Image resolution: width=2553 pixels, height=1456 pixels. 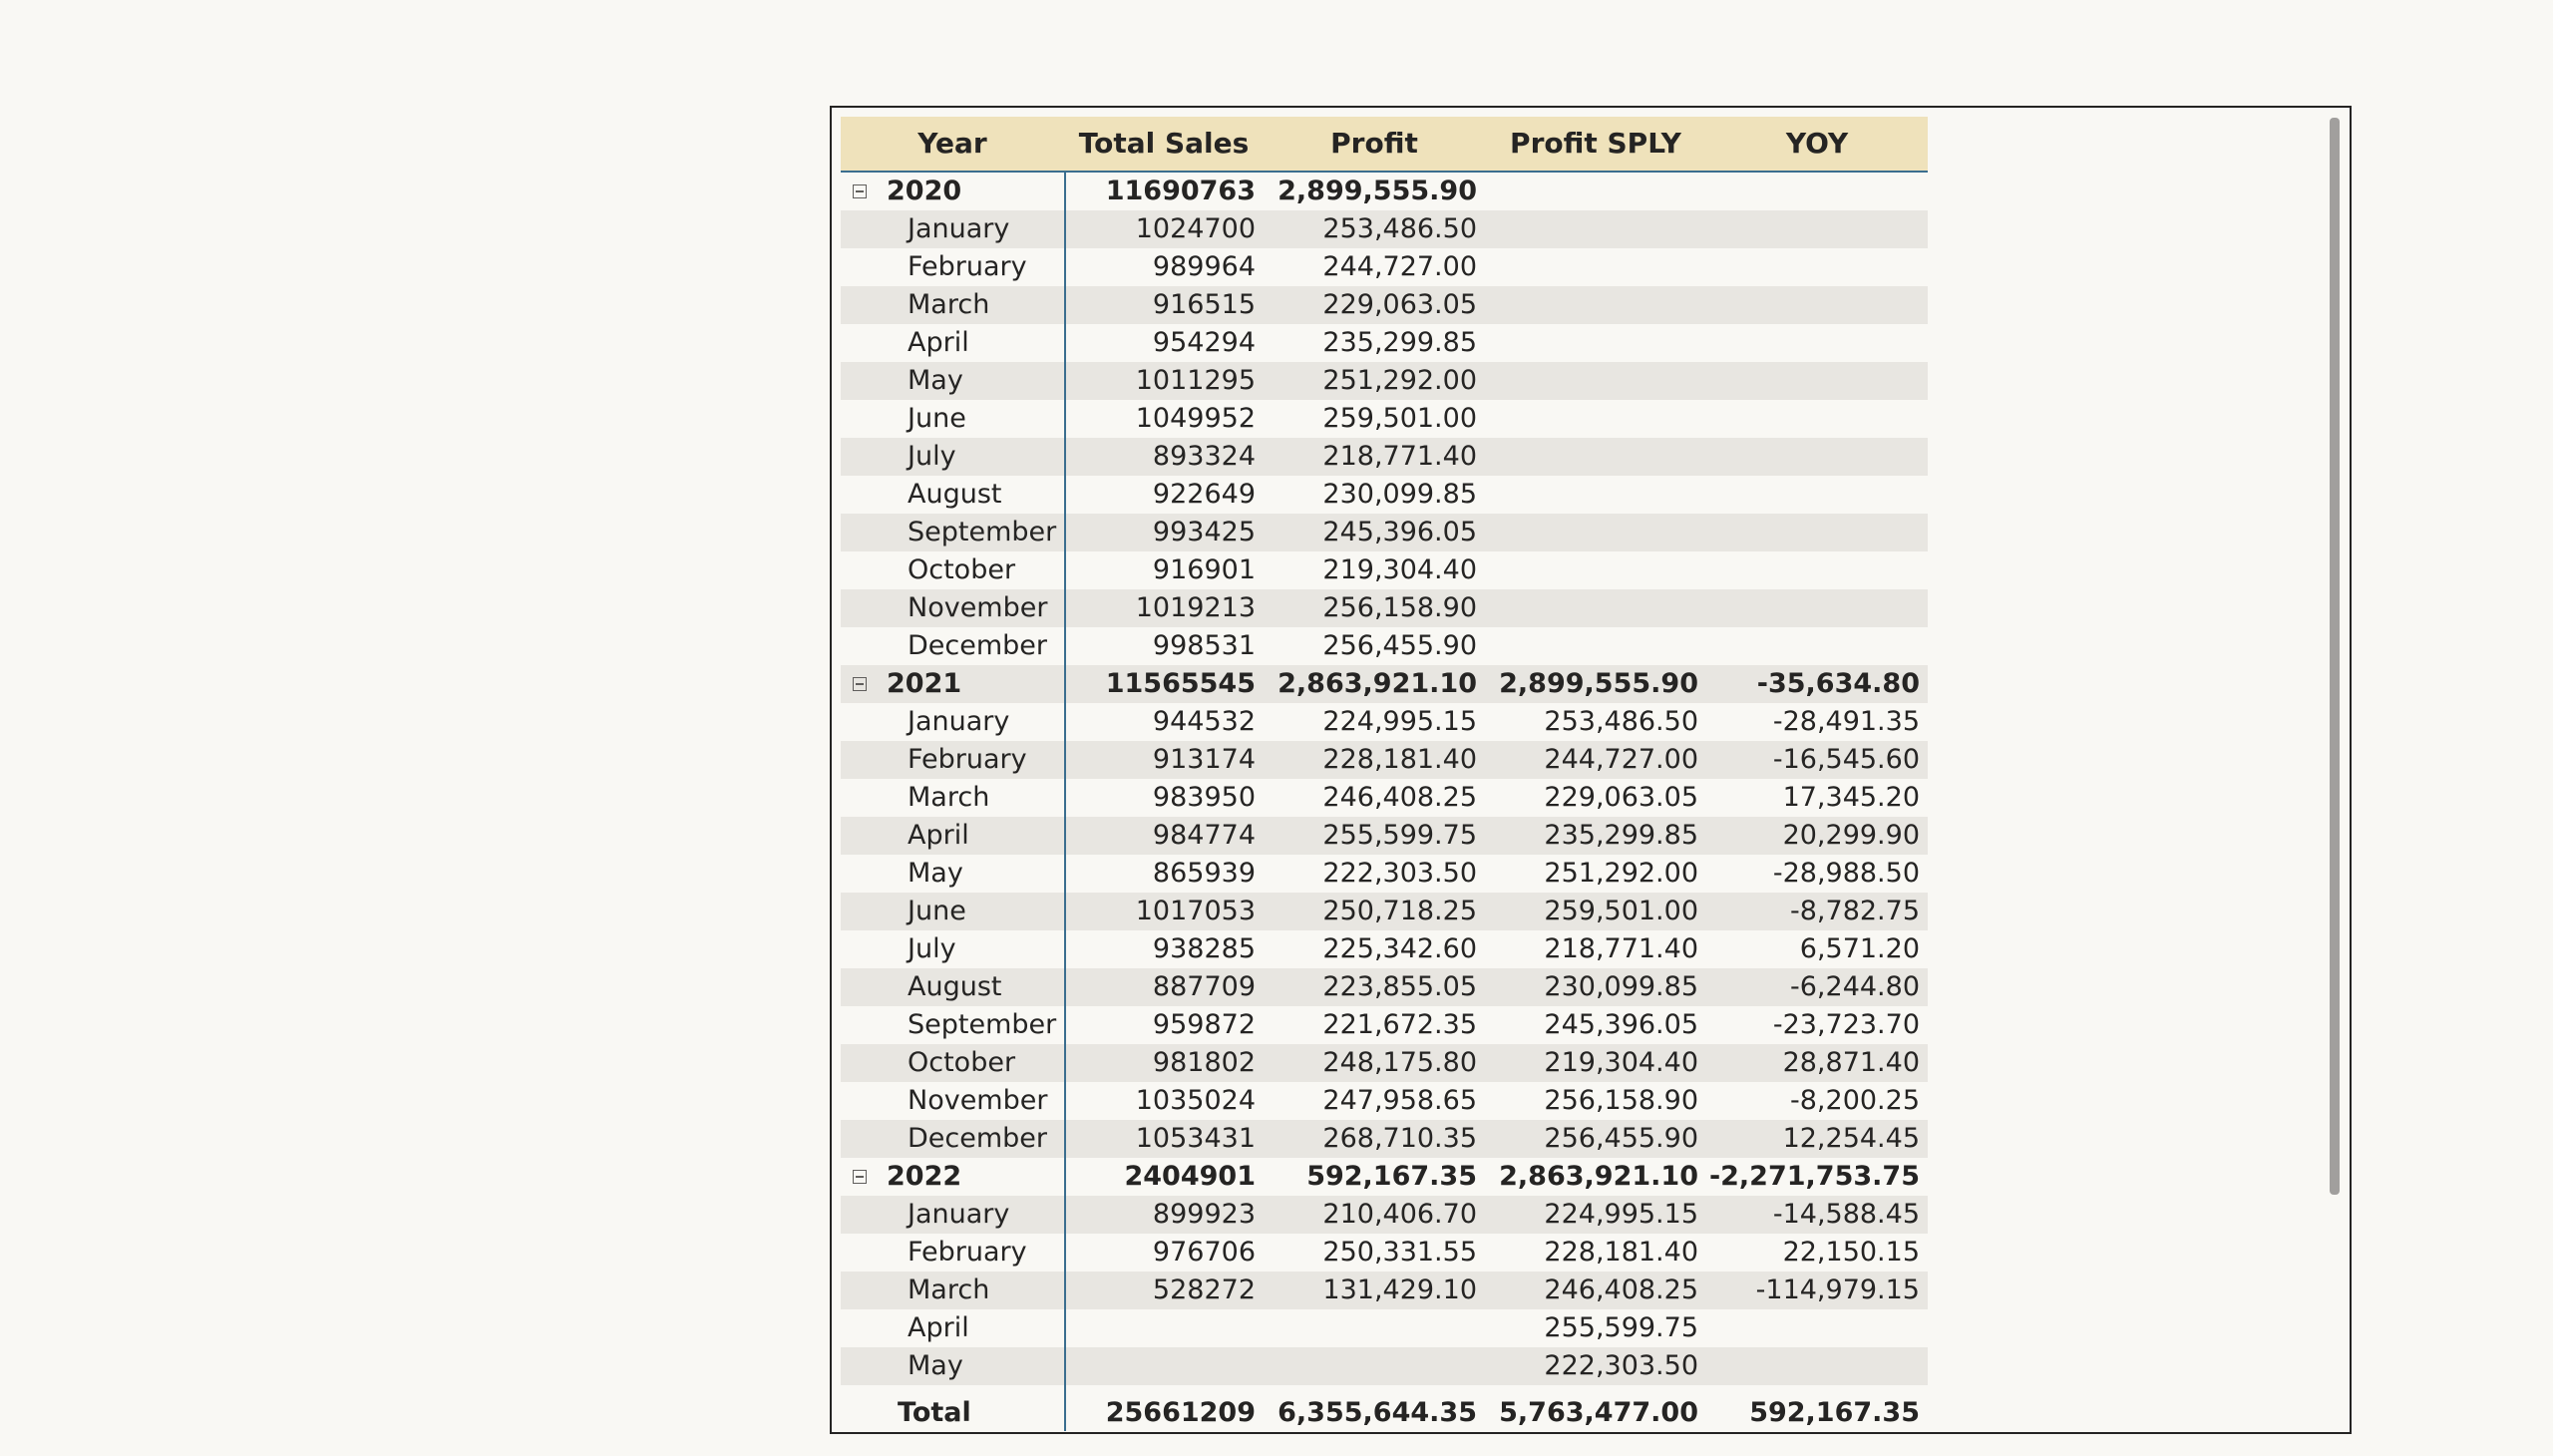 I want to click on year-row: 2020 11690763 2,899,555.90, so click(x=1385, y=191).